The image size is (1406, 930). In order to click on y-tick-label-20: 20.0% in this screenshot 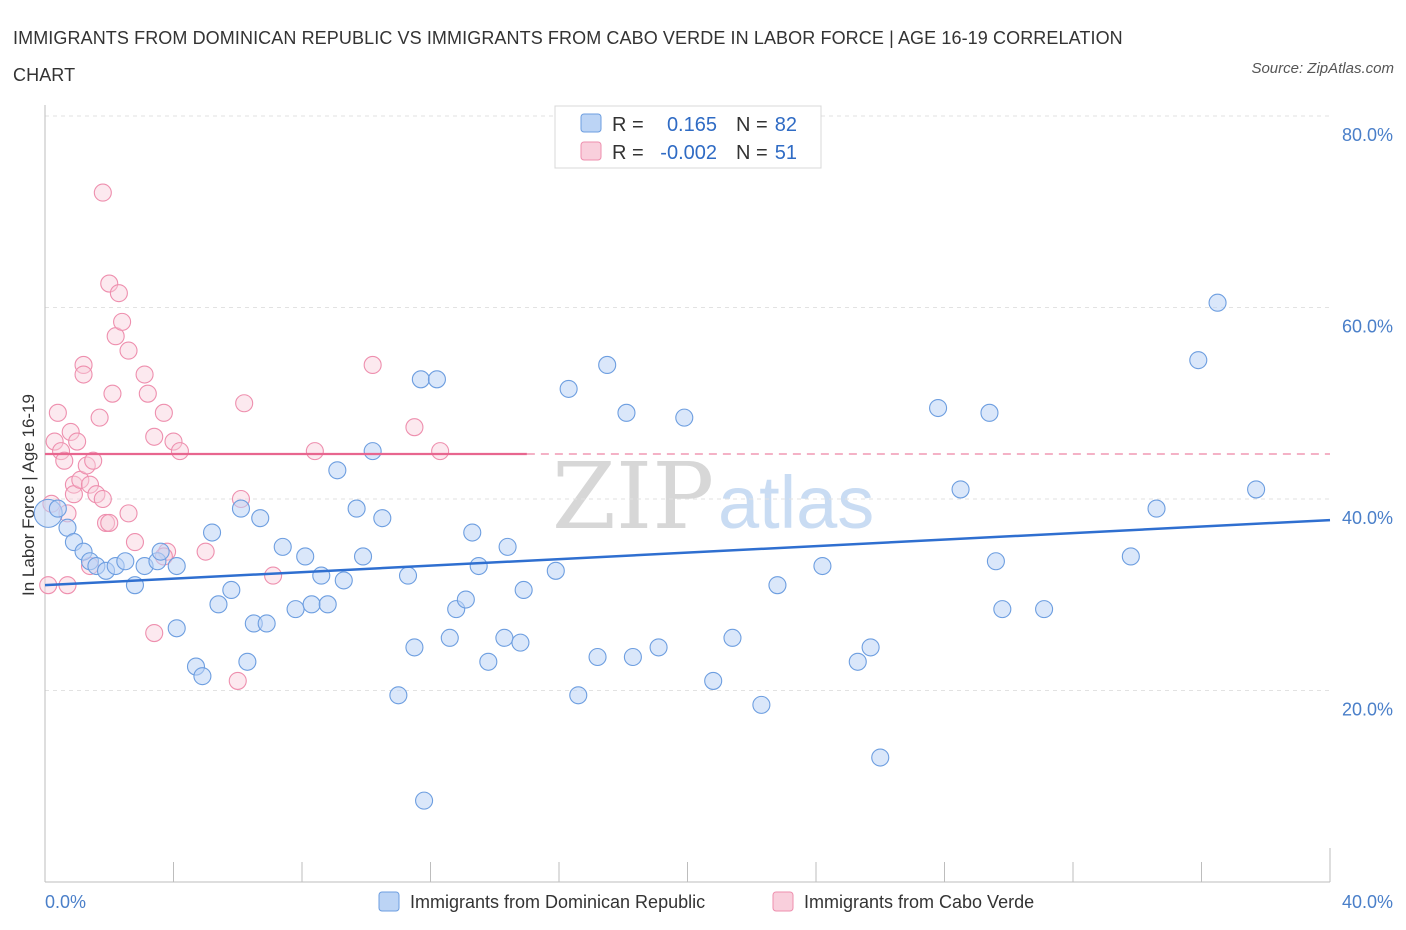, I will do `click(1367, 710)`.